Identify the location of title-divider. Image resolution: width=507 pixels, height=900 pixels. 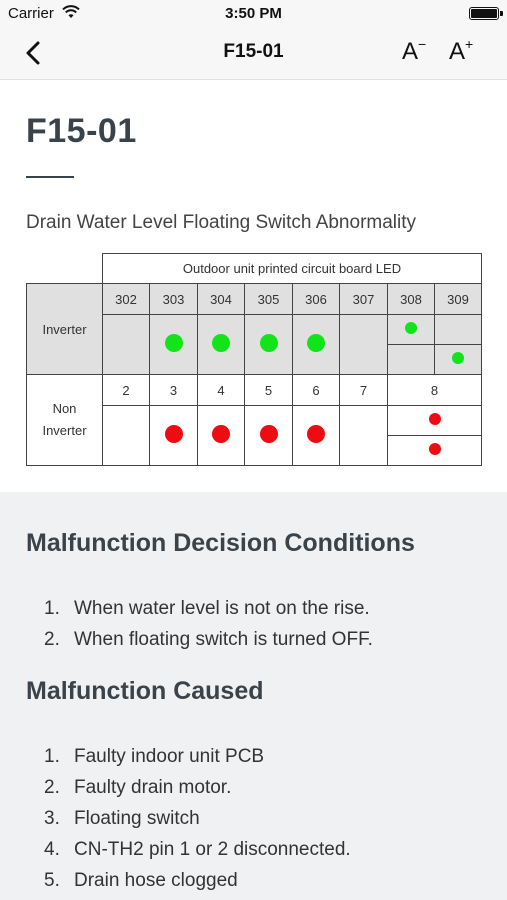
(50, 177).